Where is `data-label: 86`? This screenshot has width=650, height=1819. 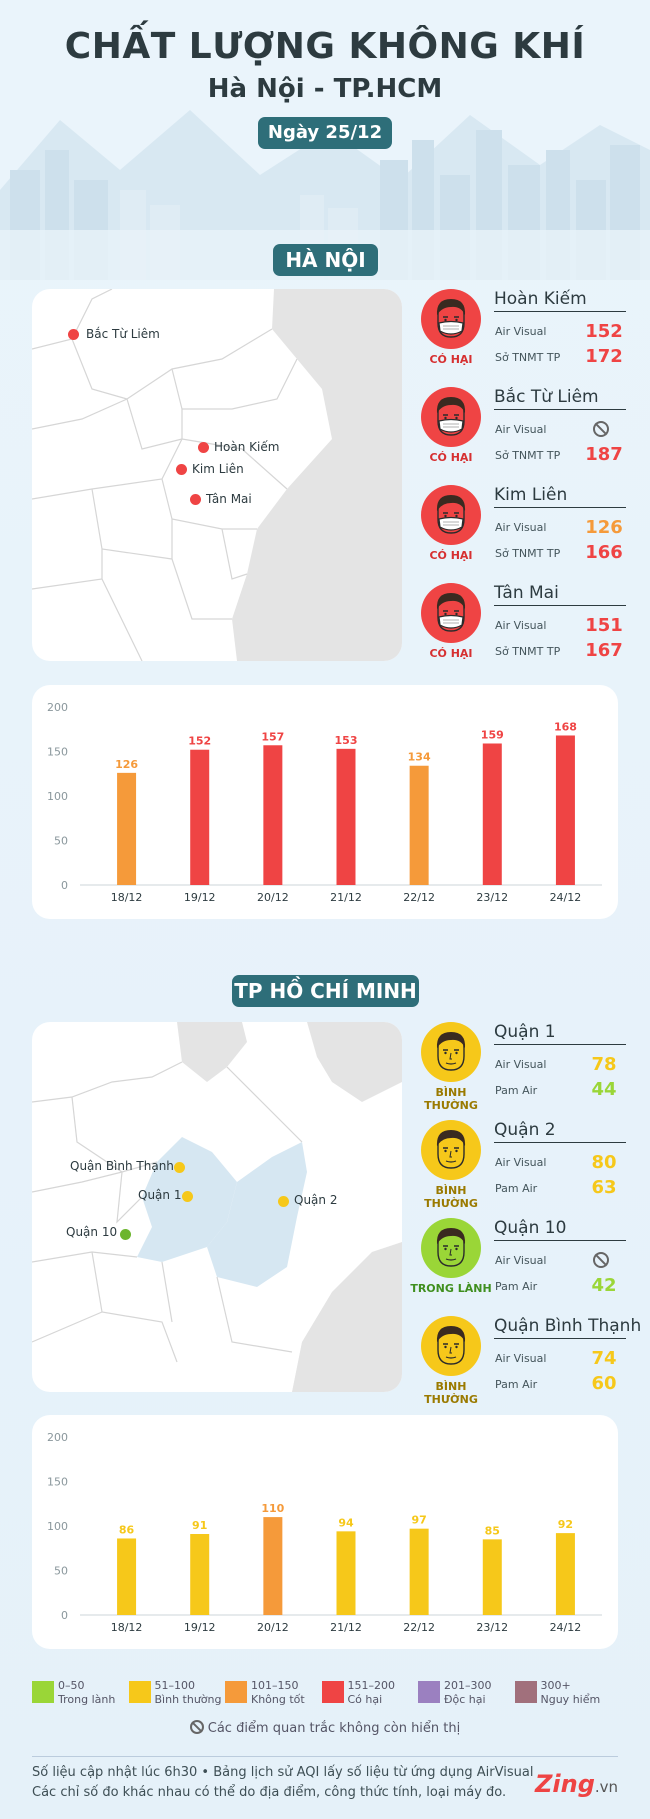 data-label: 86 is located at coordinates (127, 1529).